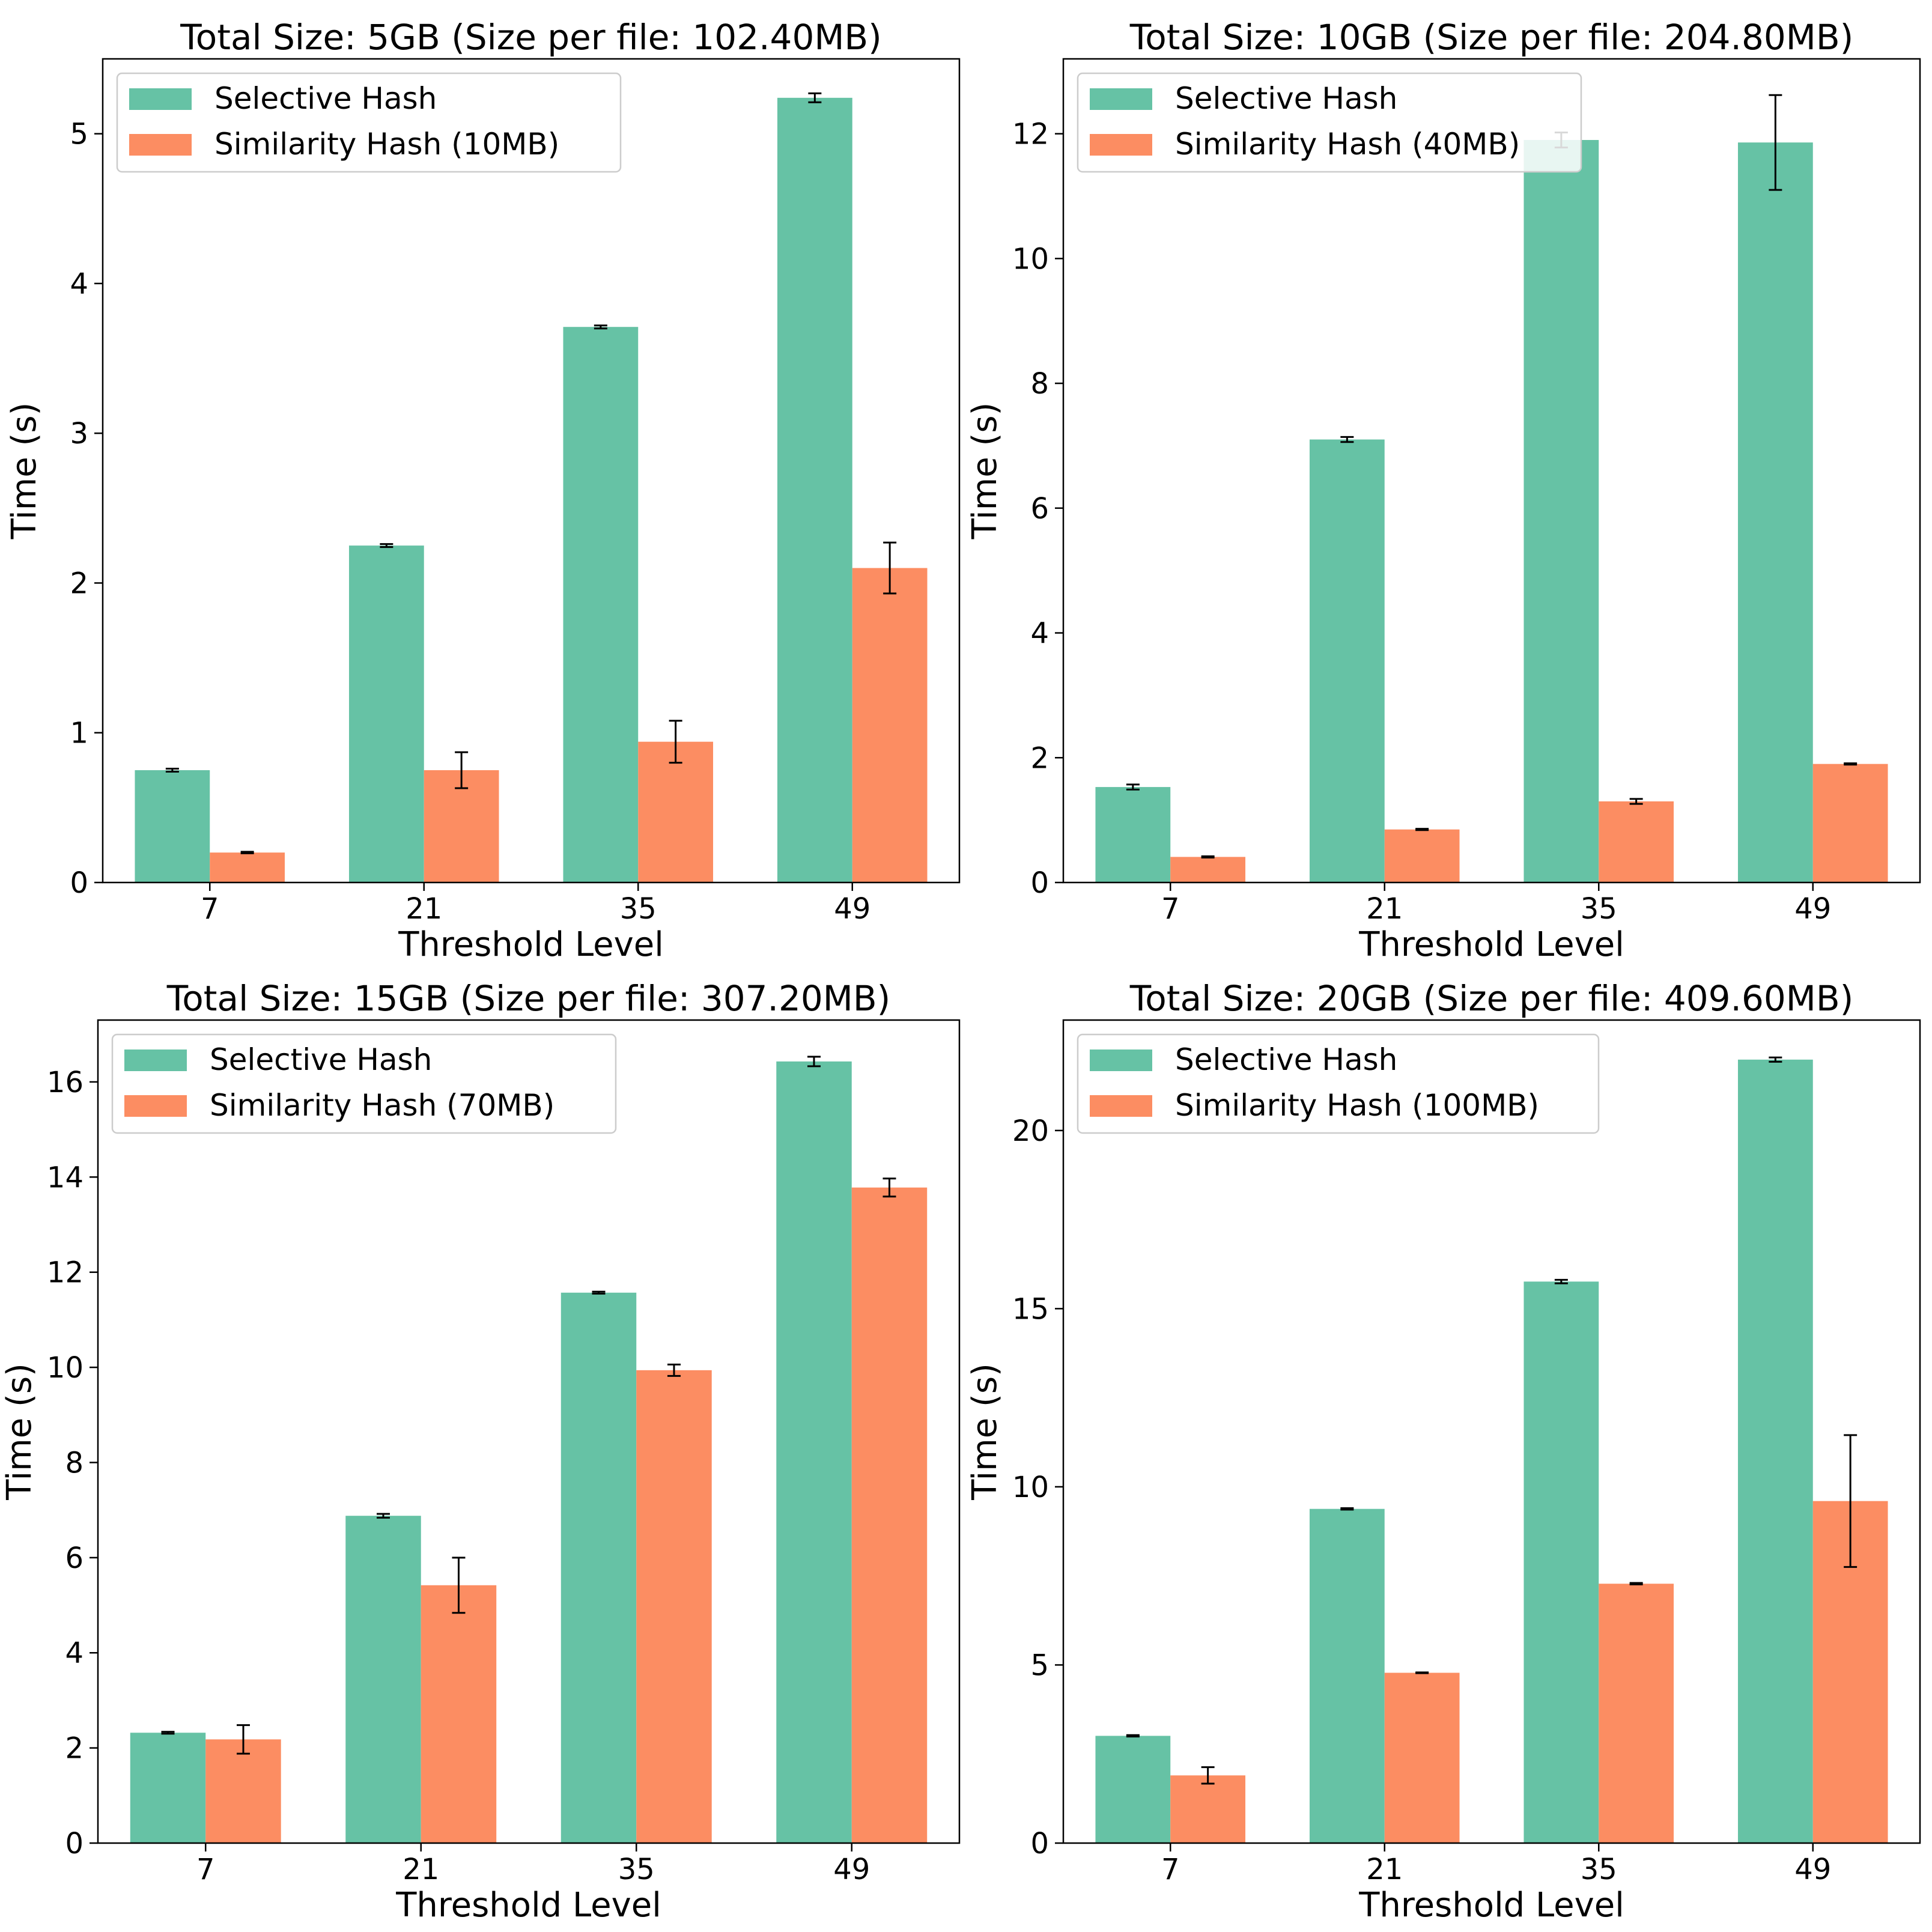 Image resolution: width=1932 pixels, height=1932 pixels. I want to click on legend: Selective Hash Similarity Hash (100MB), so click(1338, 1083).